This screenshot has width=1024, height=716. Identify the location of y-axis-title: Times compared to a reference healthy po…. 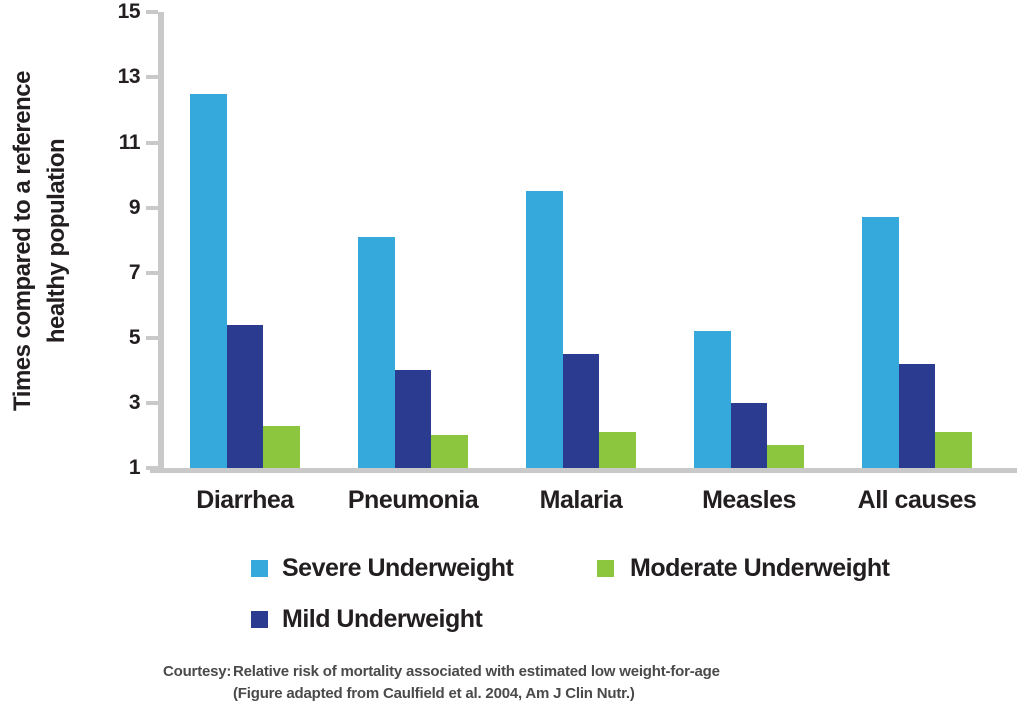
(40, 241).